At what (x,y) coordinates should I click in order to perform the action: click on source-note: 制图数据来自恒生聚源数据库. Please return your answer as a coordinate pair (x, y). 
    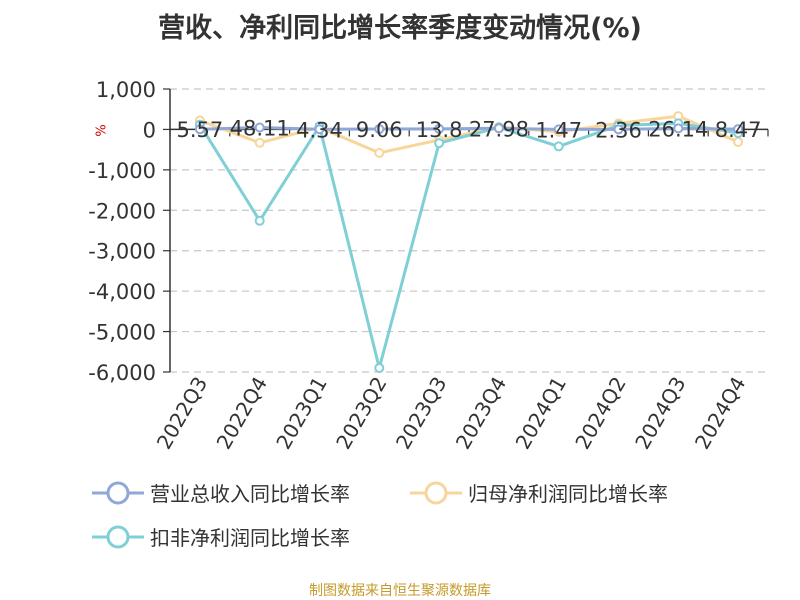
    Looking at the image, I should click on (400, 591).